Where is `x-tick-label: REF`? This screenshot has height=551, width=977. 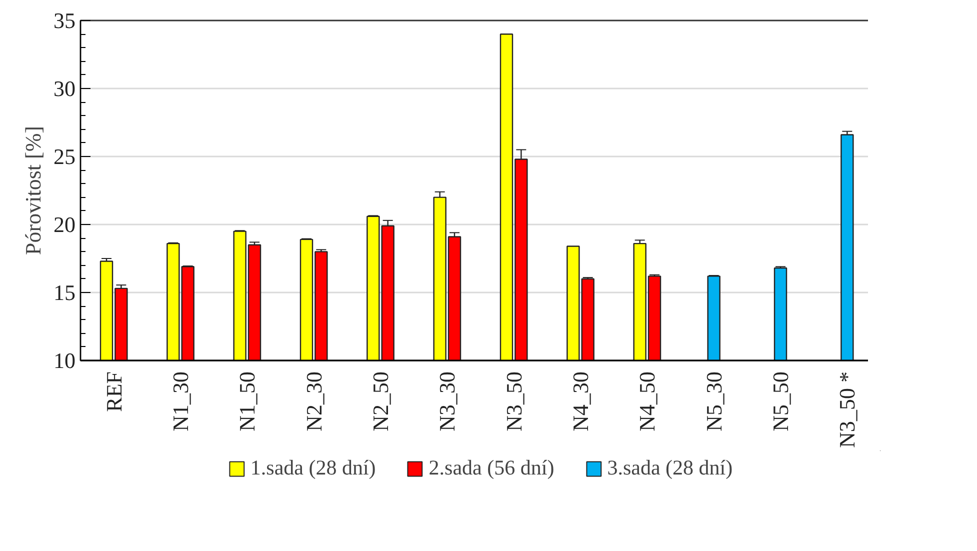 x-tick-label: REF is located at coordinates (113, 391).